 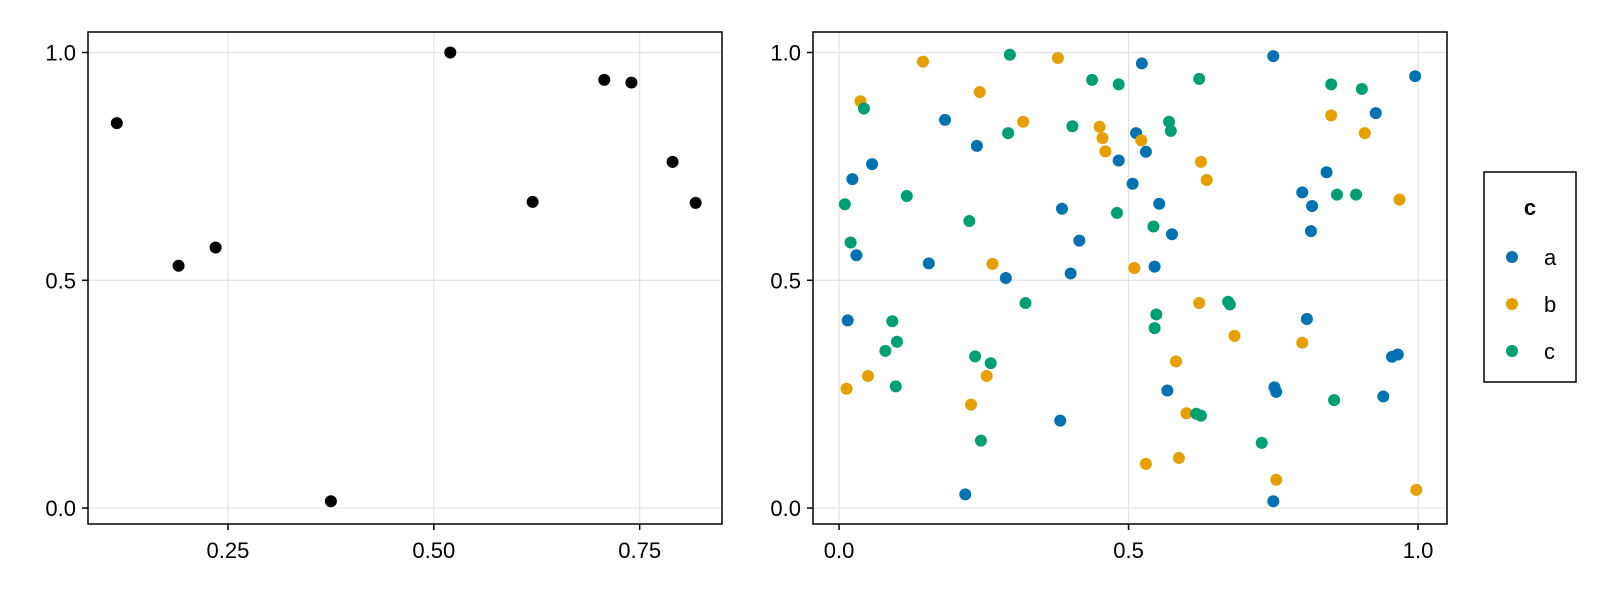 I want to click on x-tick-label: 0.75, so click(x=639, y=550).